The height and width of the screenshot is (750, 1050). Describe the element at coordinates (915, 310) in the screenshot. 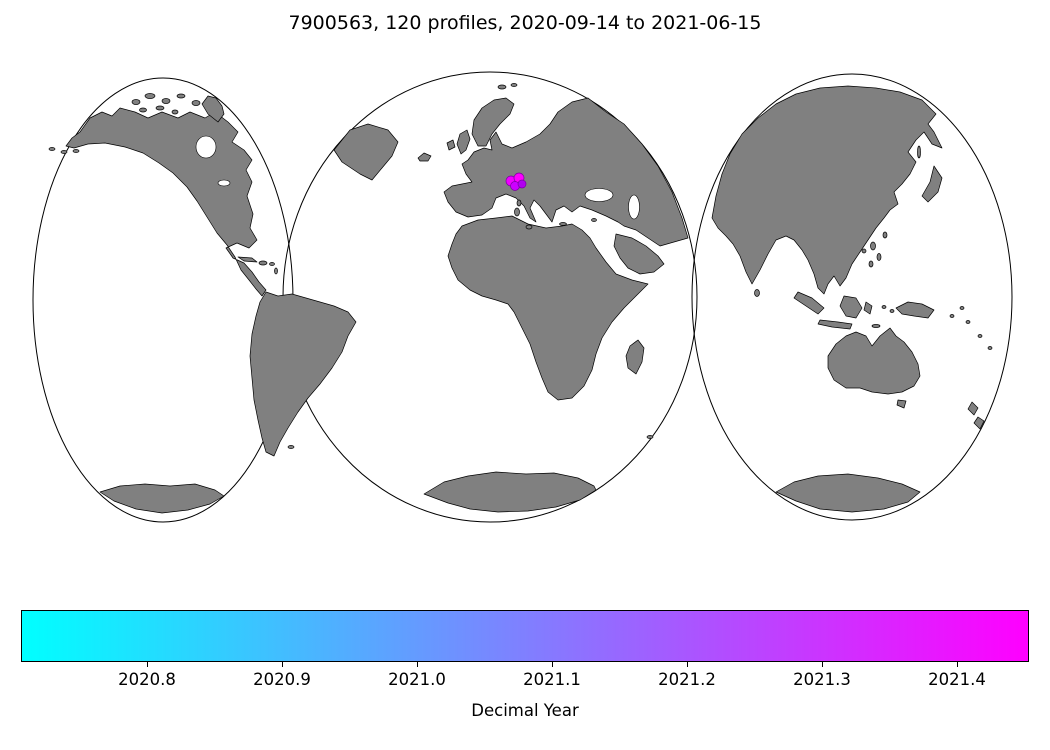

I see `new-guinea` at that location.